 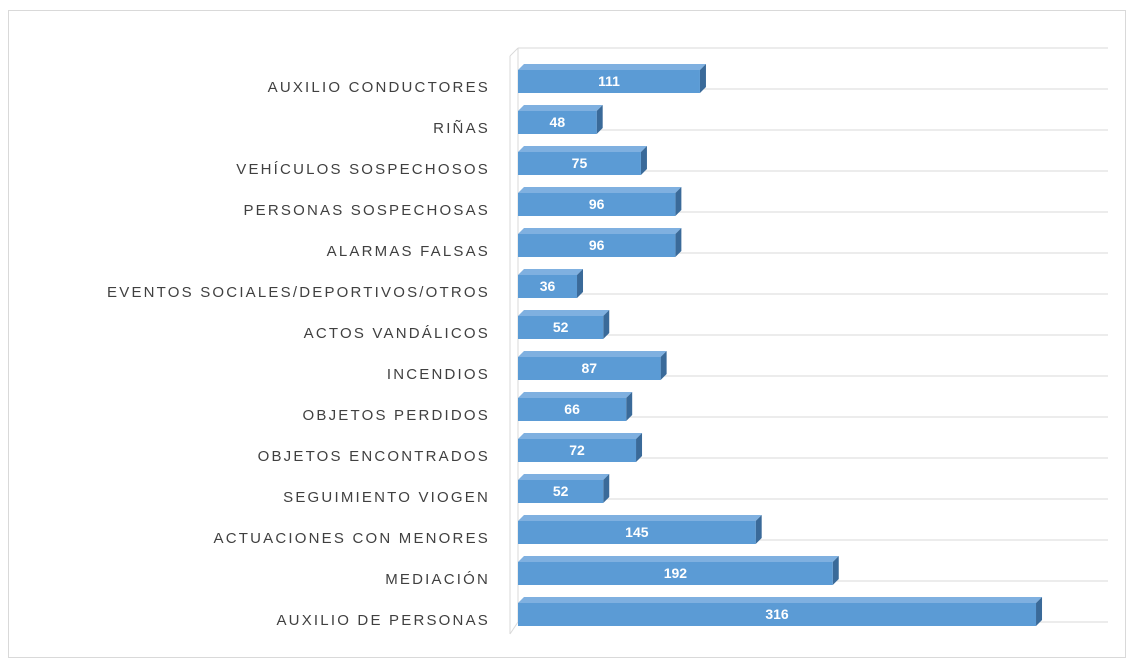 I want to click on value-label: 87, so click(x=590, y=368).